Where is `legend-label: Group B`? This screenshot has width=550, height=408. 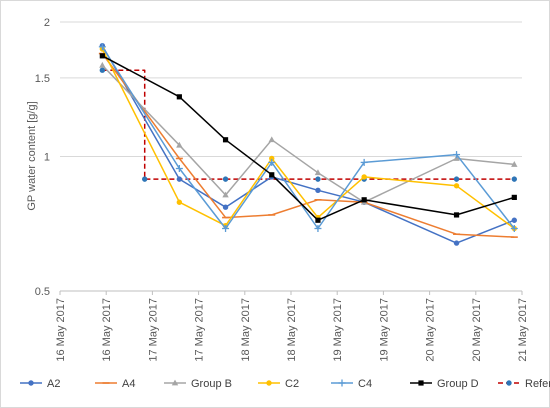
legend-label: Group B is located at coordinates (211, 384).